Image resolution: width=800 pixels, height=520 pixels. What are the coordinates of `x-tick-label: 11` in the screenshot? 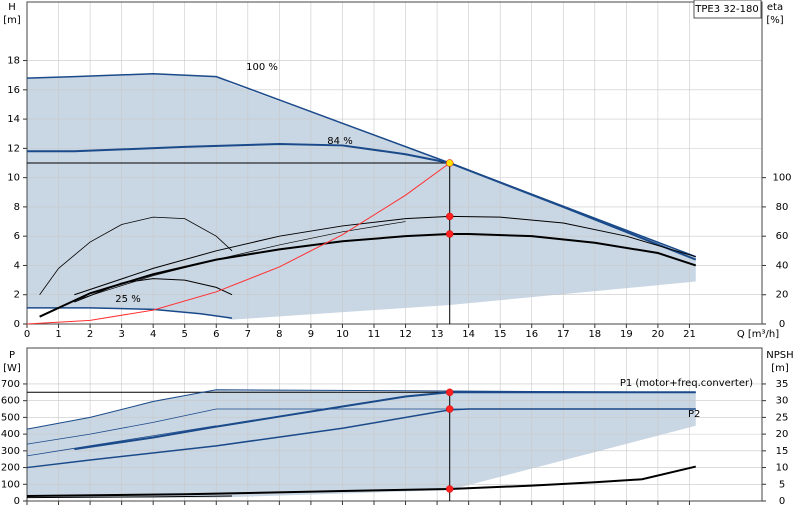 It's located at (374, 334).